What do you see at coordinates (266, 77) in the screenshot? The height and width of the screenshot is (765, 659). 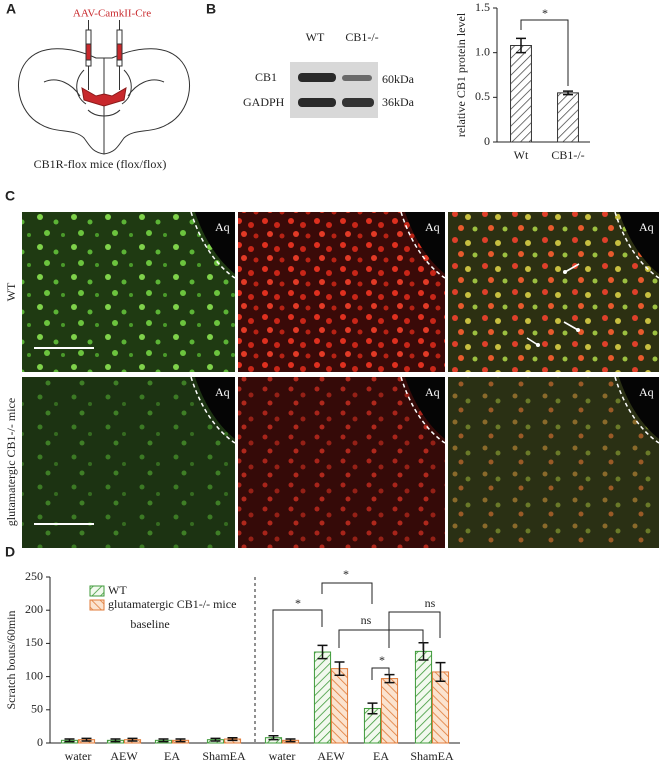 I see `blot-row: CB1` at bounding box center [266, 77].